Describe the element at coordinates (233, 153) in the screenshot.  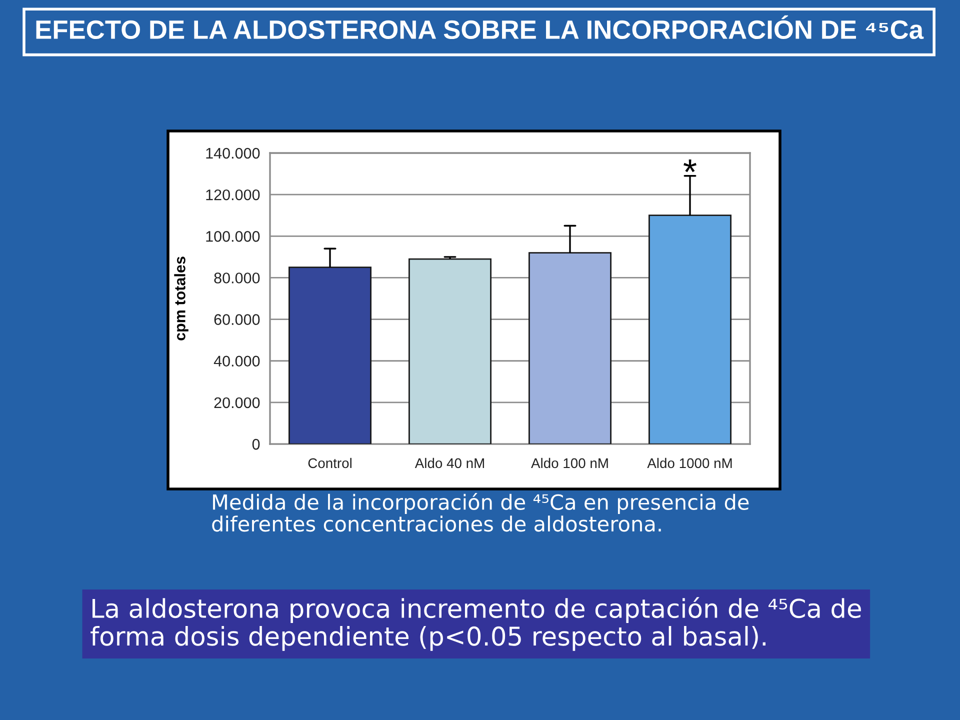
I see `y-tick-label: 140.000` at that location.